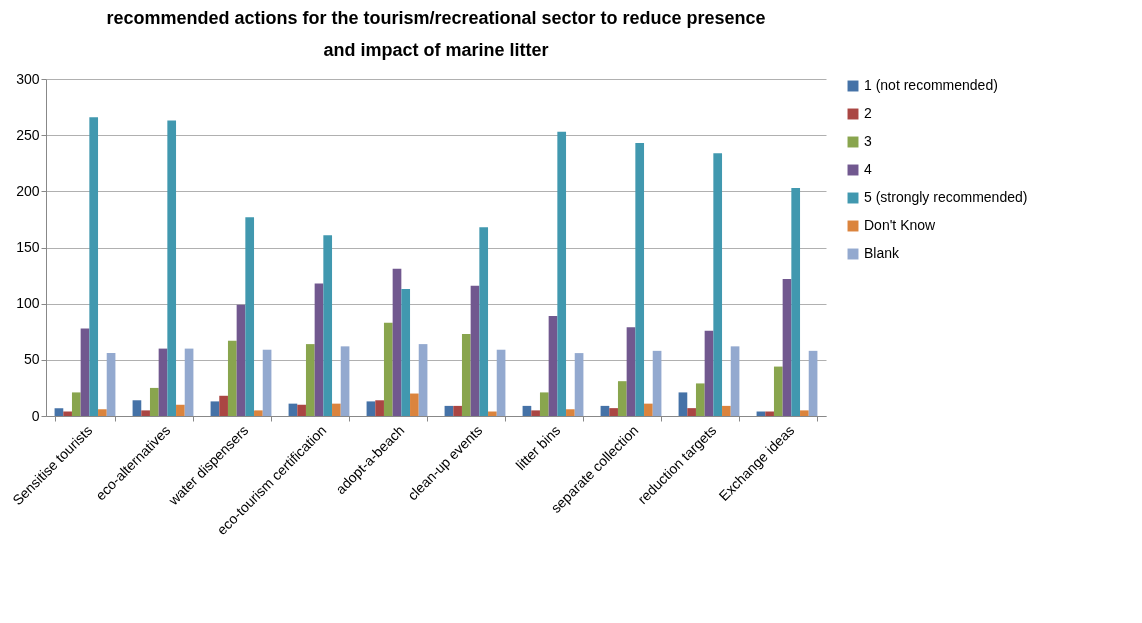 The image size is (1142, 623). Describe the element at coordinates (28, 247) in the screenshot. I see `y-tick-label: 150` at that location.